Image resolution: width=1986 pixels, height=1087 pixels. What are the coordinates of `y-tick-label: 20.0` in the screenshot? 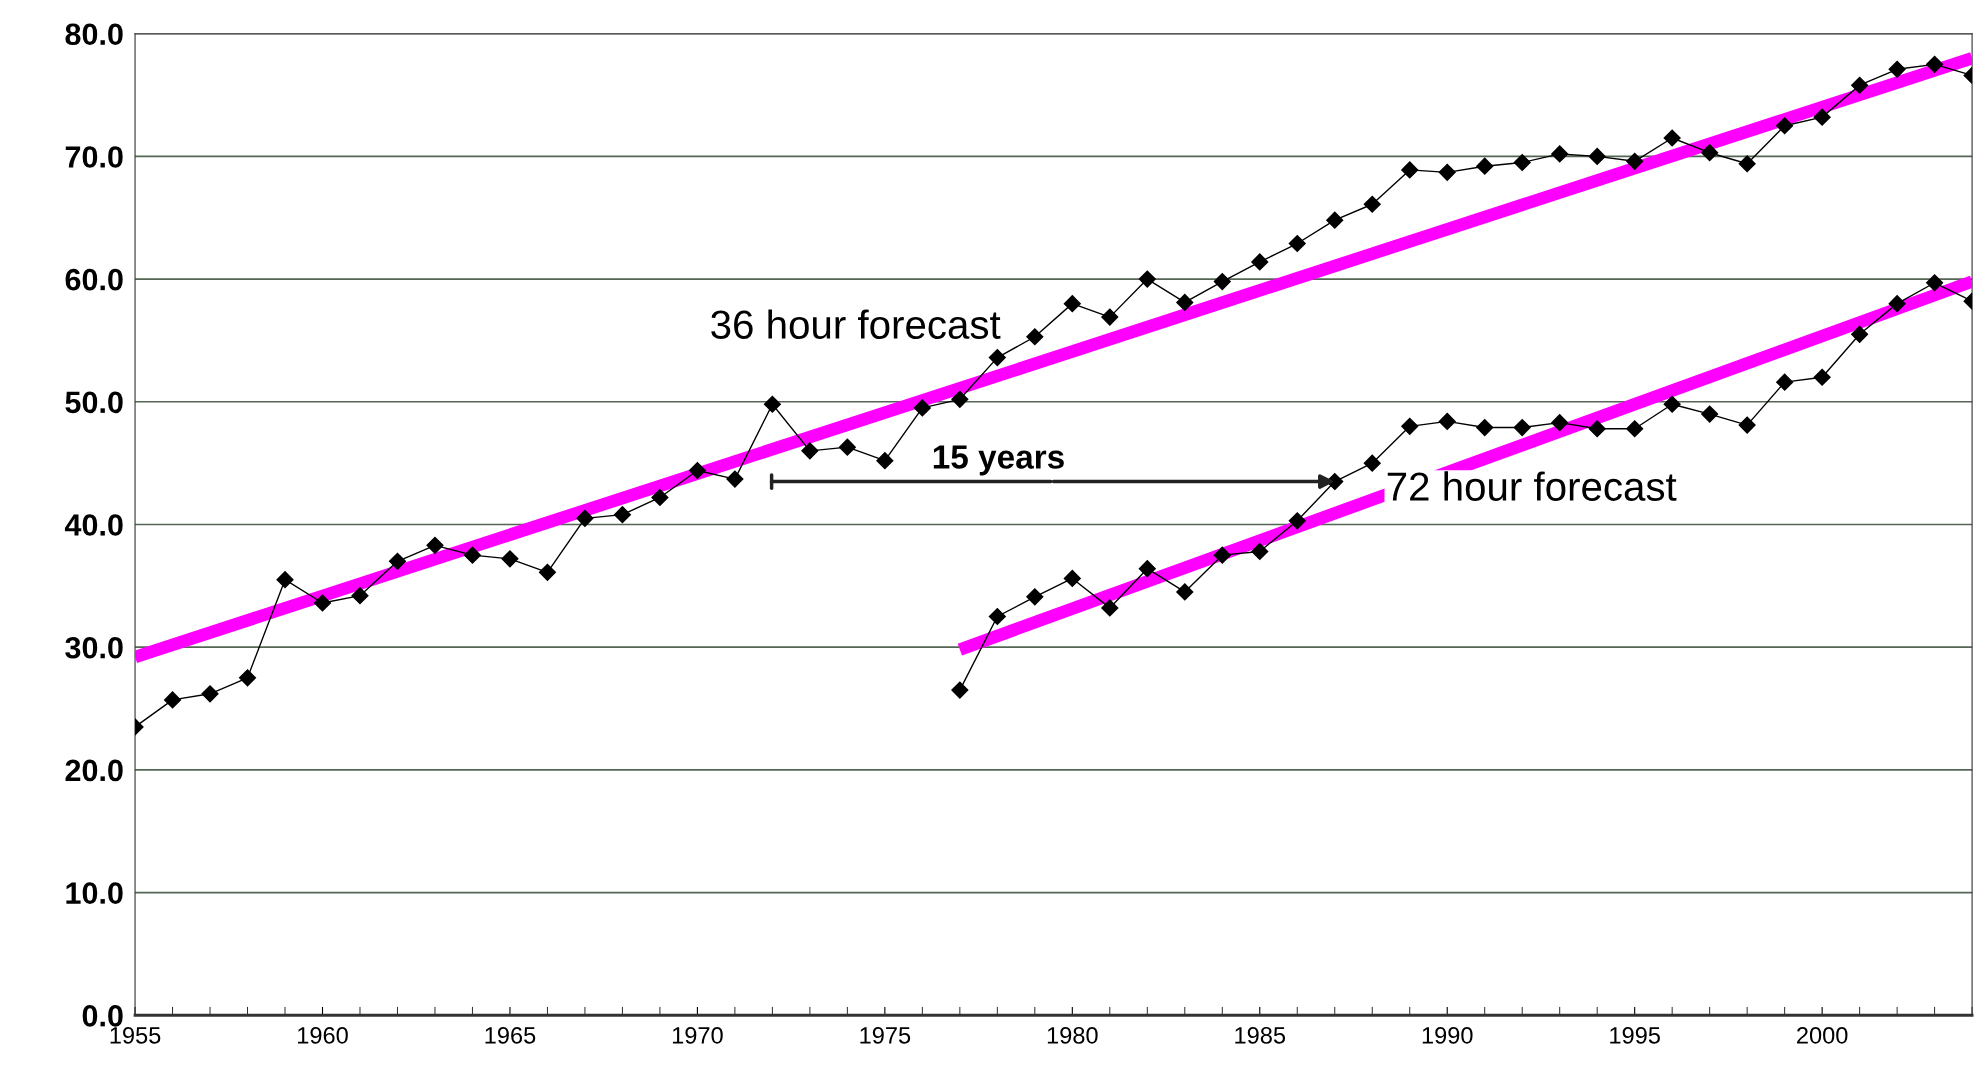 It's located at (94, 770).